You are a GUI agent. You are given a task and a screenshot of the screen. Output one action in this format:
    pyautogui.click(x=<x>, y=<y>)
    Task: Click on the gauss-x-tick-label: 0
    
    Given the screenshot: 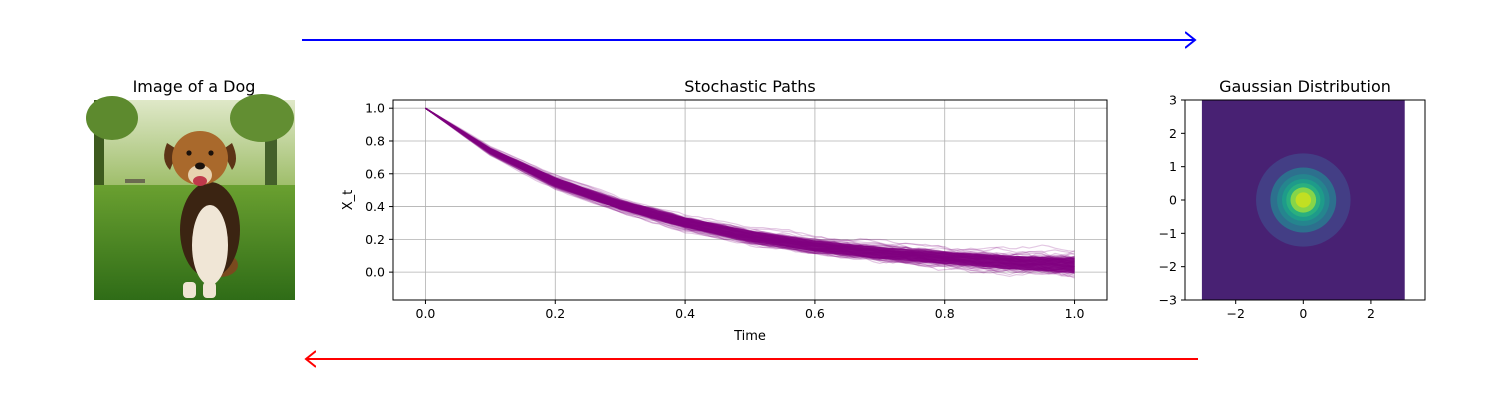 What is the action you would take?
    pyautogui.click(x=1303, y=313)
    